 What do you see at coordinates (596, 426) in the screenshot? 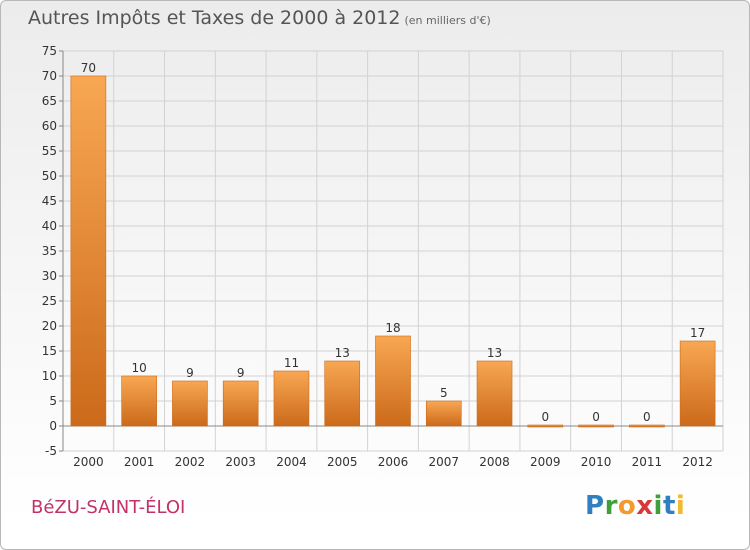
I see `bar-2010` at bounding box center [596, 426].